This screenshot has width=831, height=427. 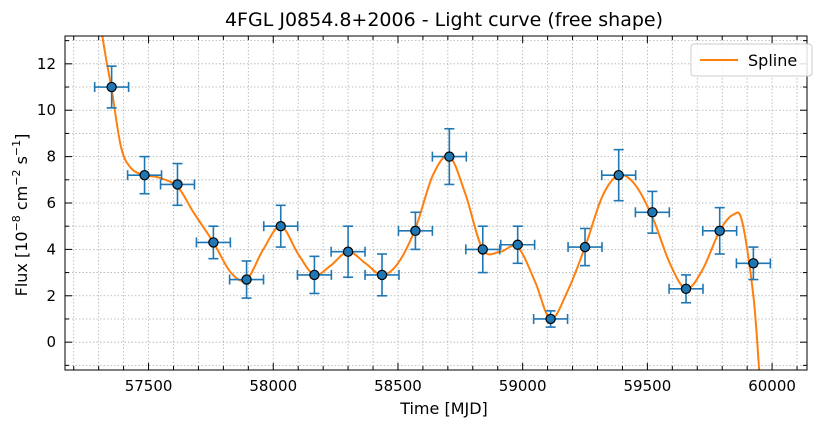 What do you see at coordinates (523, 386) in the screenshot?
I see `x-tick-label: 59000` at bounding box center [523, 386].